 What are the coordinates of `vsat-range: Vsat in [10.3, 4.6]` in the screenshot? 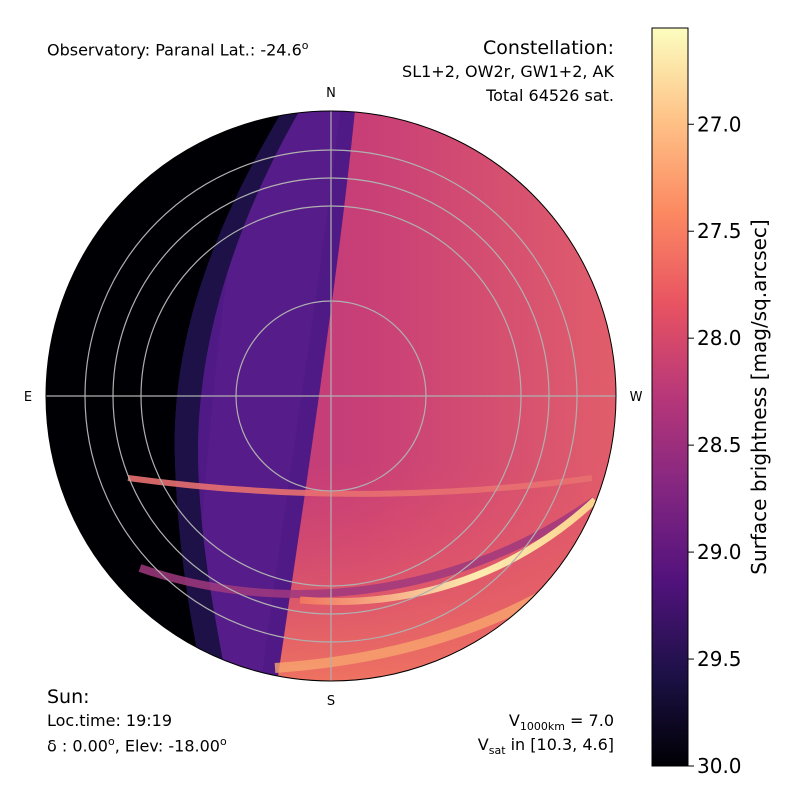 It's located at (545, 746).